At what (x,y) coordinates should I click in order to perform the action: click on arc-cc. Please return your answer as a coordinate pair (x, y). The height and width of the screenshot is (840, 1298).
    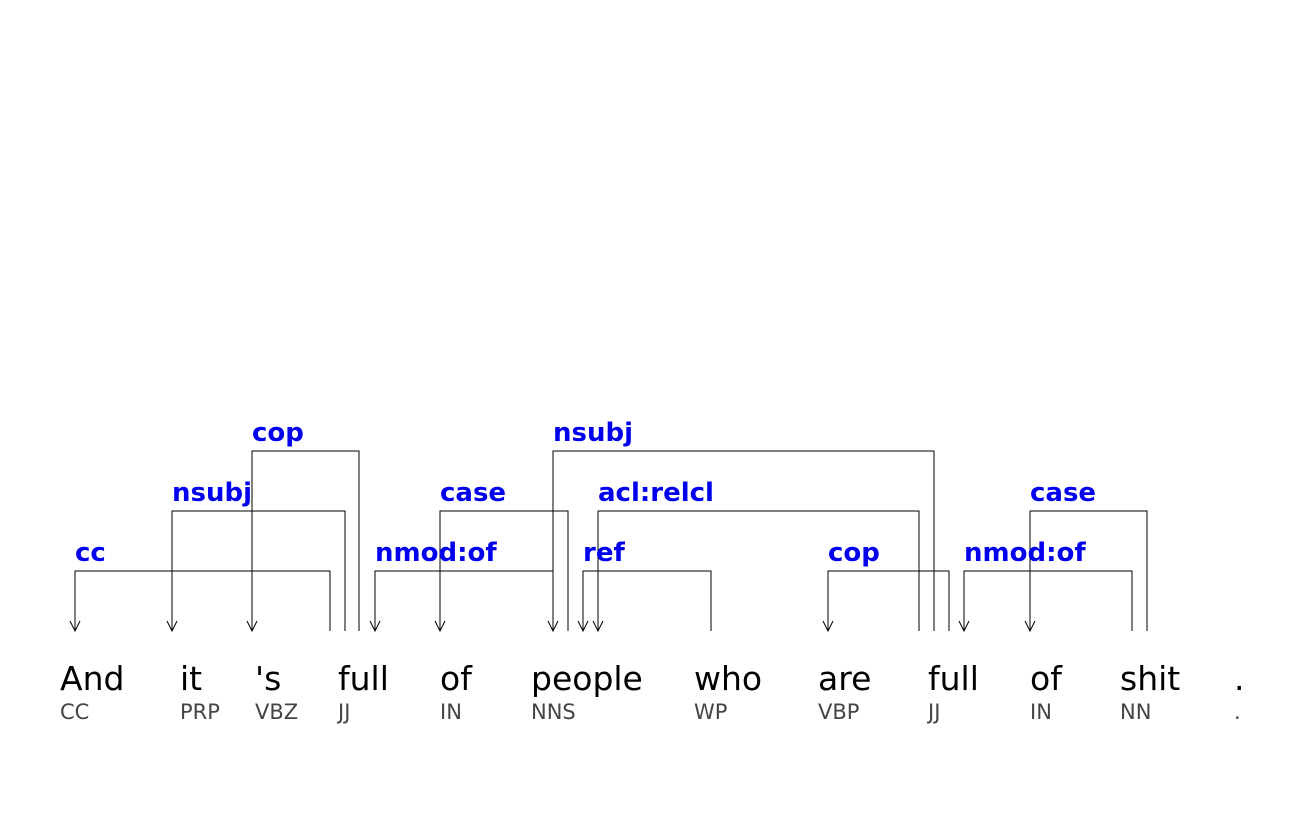
    Looking at the image, I should click on (202, 600).